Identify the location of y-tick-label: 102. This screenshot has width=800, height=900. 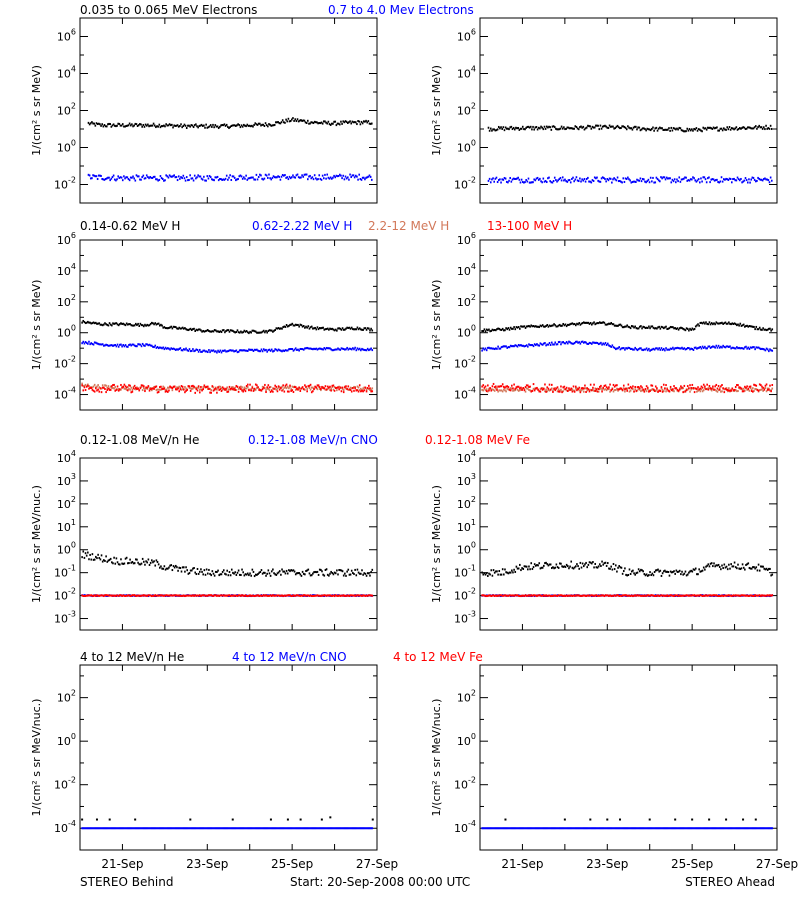
(466, 301).